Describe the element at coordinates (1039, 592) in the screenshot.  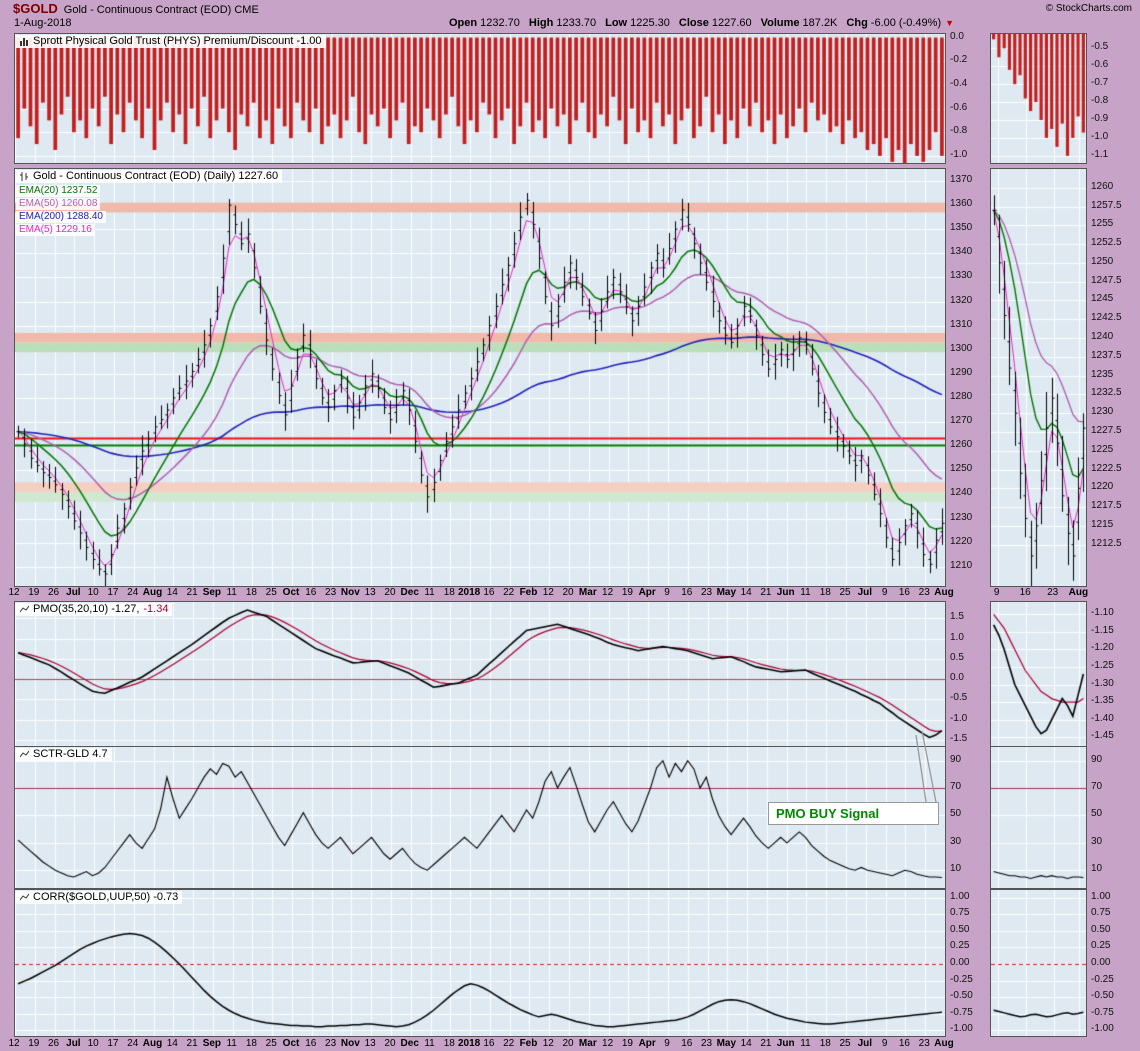
I see `mini-x-axis: 9 16 23 Aug` at that location.